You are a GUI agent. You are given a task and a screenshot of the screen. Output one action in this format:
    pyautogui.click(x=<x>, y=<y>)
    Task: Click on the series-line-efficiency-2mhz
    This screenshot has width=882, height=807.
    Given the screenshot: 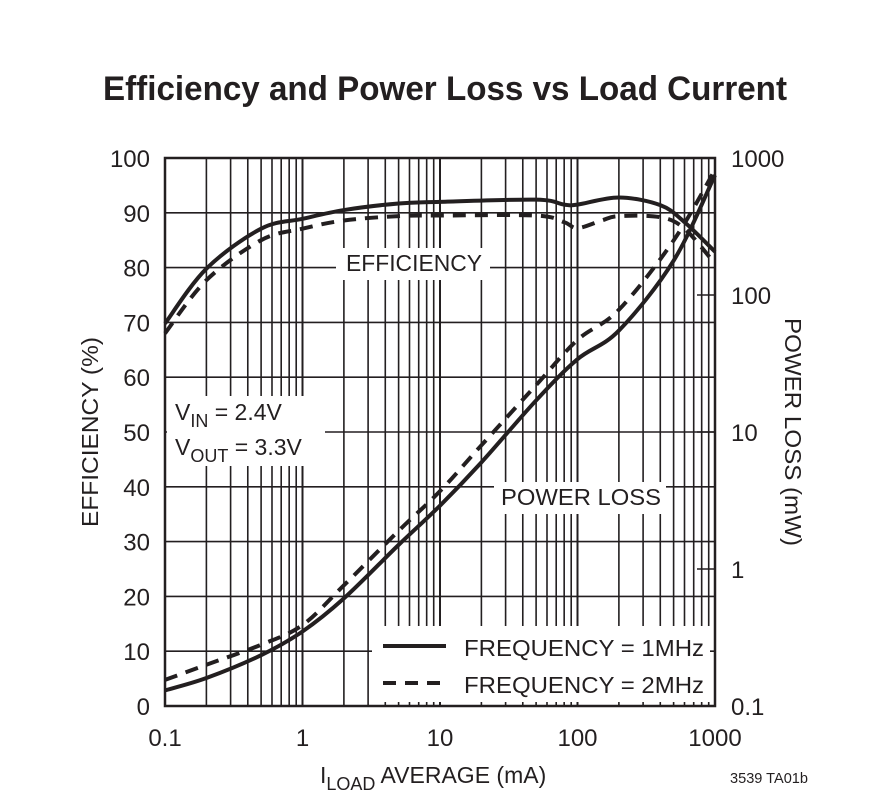 What is the action you would take?
    pyautogui.click(x=440, y=274)
    